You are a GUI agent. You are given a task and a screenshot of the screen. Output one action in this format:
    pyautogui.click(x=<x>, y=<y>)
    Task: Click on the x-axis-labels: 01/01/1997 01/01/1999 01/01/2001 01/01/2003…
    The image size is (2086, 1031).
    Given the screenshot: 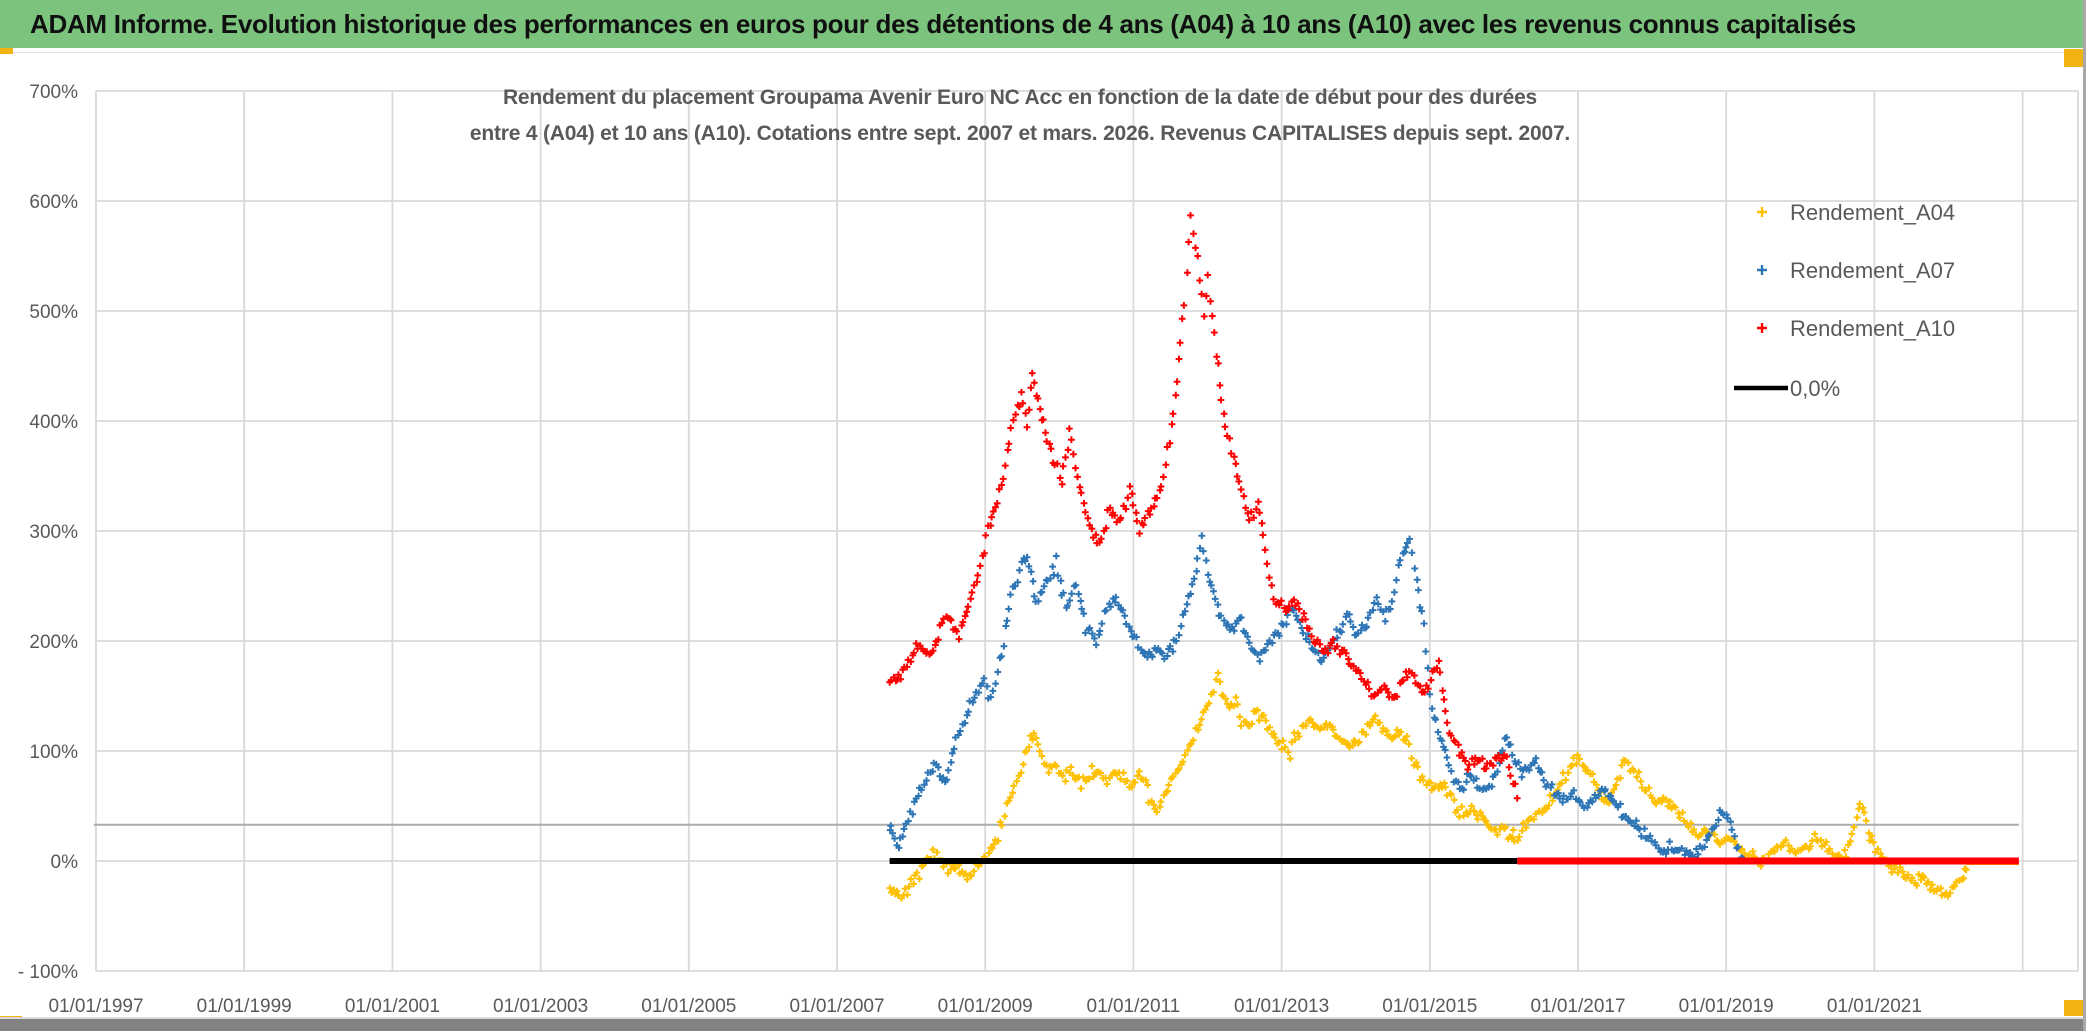 What is the action you would take?
    pyautogui.click(x=984, y=1006)
    